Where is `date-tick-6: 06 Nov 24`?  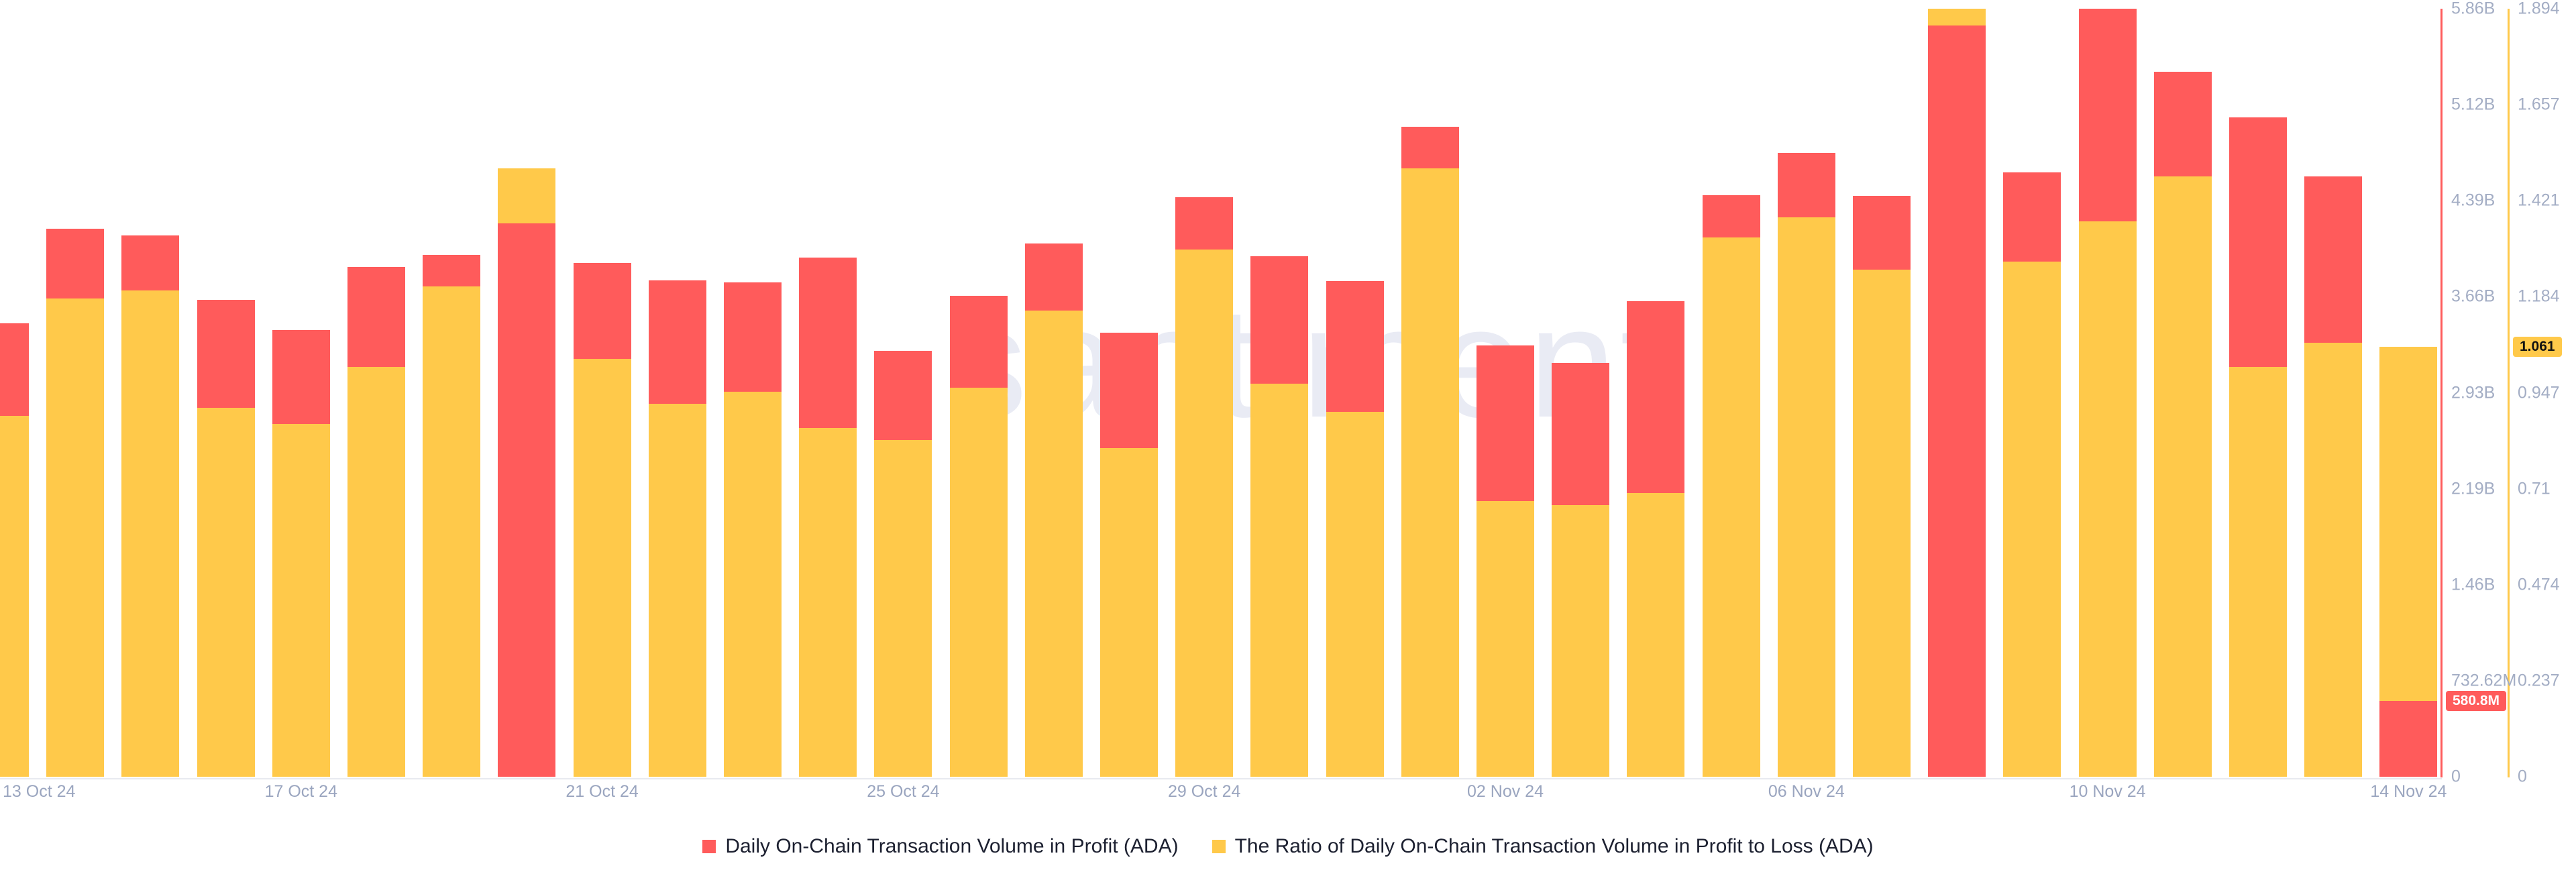 date-tick-6: 06 Nov 24 is located at coordinates (1806, 791).